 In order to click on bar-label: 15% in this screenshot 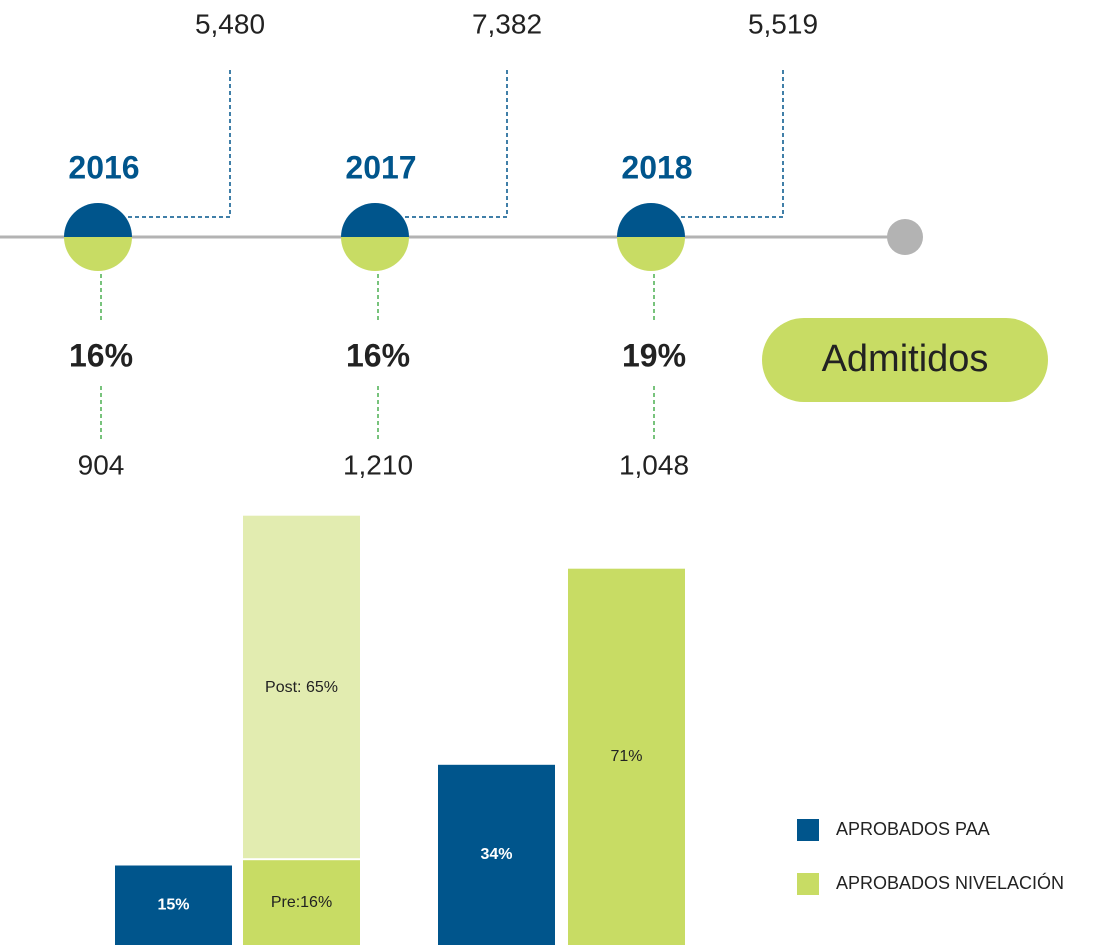, I will do `click(173, 904)`.